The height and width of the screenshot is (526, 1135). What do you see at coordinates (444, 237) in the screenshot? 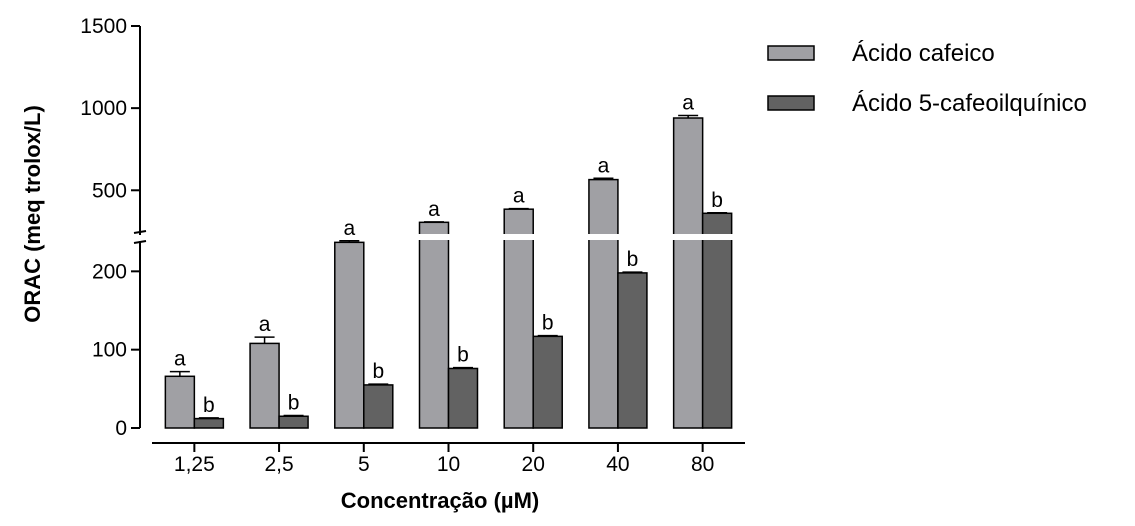
I see `axis-break-gap` at bounding box center [444, 237].